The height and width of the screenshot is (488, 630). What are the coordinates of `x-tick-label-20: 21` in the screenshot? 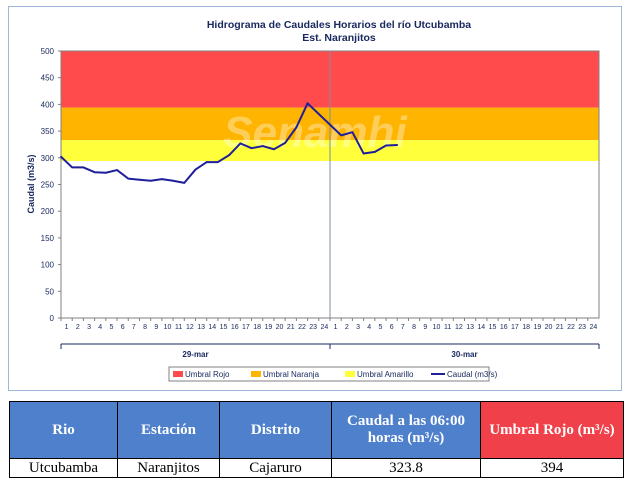 It's located at (291, 327).